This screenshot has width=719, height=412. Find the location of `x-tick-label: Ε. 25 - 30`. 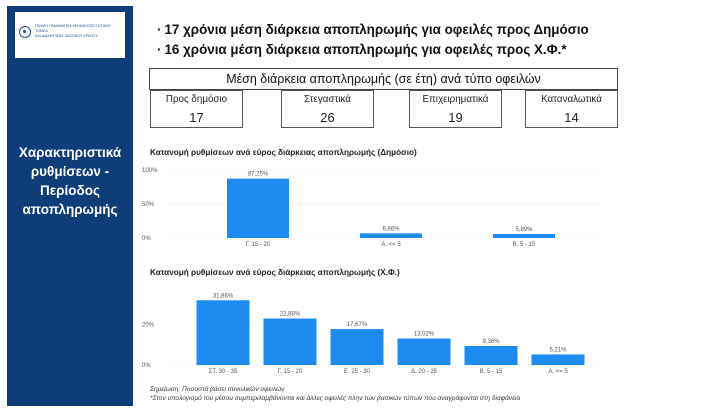

x-tick-label: Ε. 25 - 30 is located at coordinates (357, 372).